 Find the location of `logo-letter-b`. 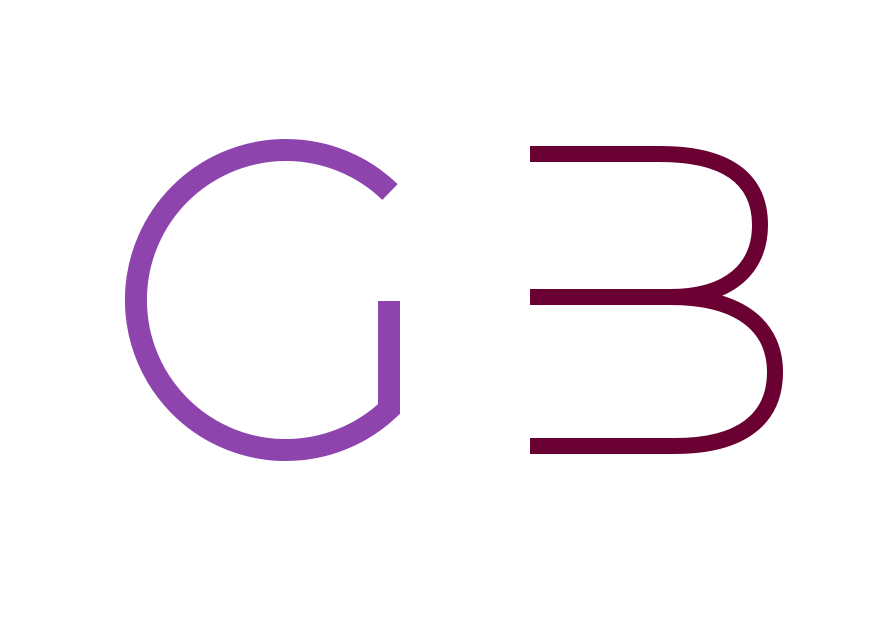

logo-letter-b is located at coordinates (657, 300).